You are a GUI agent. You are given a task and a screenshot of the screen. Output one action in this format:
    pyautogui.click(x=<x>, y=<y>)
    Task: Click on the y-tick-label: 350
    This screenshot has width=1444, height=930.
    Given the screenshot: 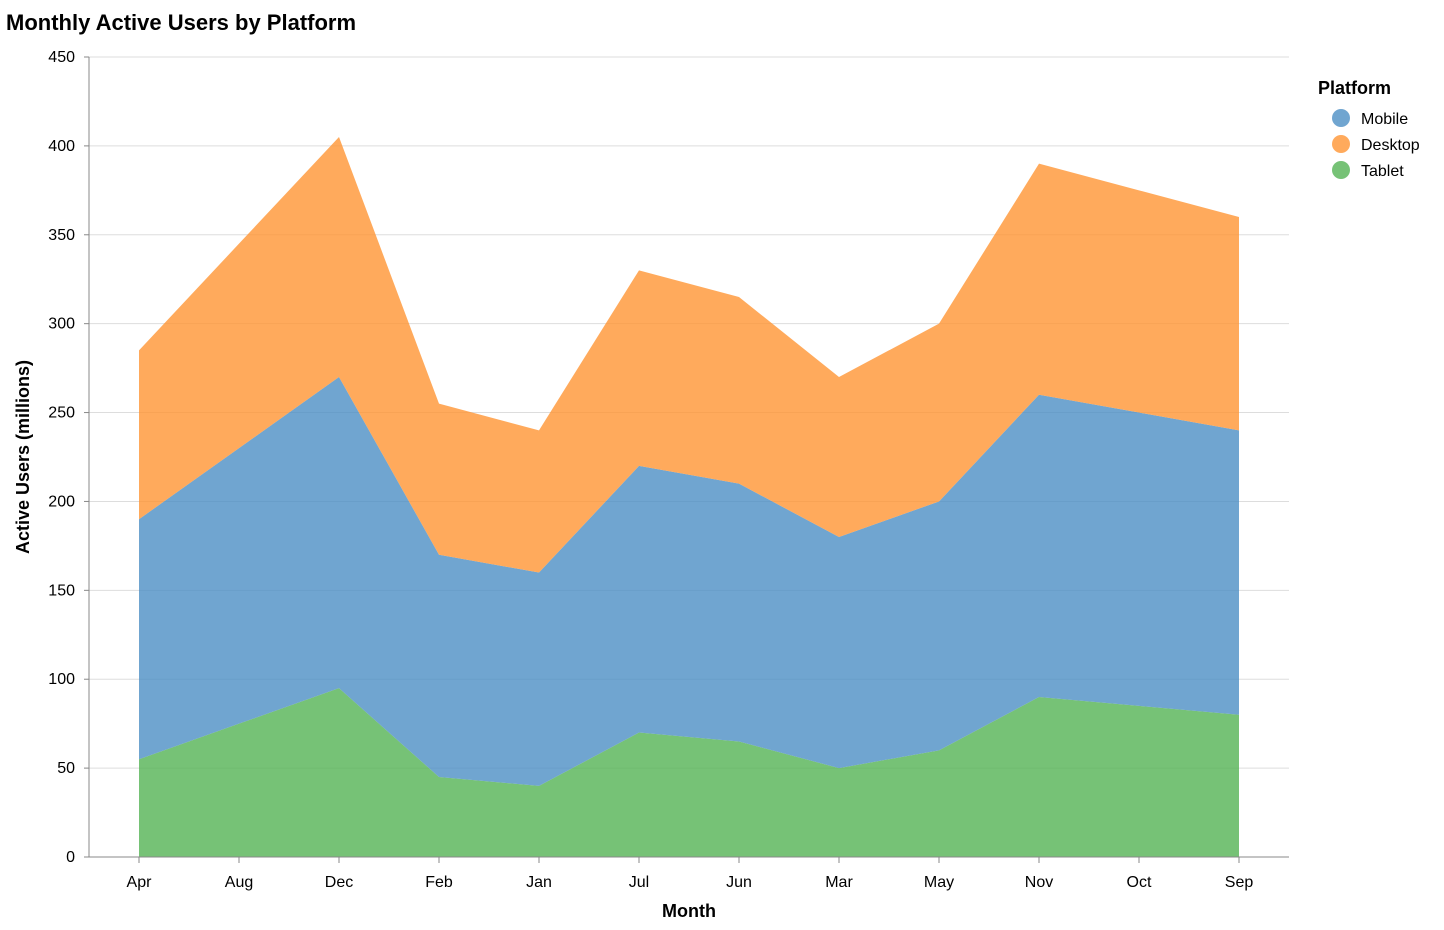 What is the action you would take?
    pyautogui.click(x=61, y=235)
    